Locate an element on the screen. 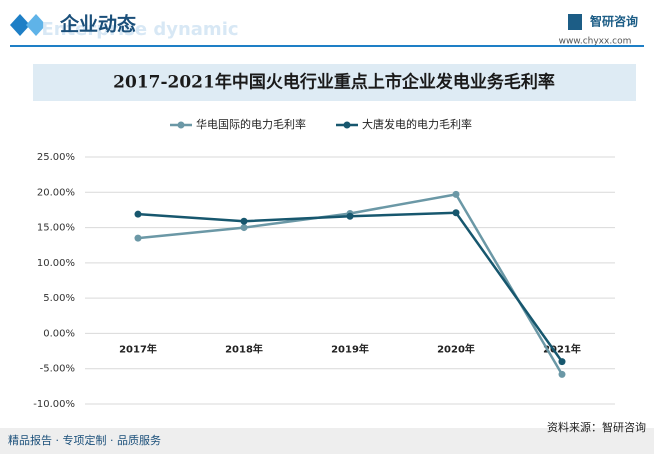  x-tick-label: 2021年 is located at coordinates (562, 348).